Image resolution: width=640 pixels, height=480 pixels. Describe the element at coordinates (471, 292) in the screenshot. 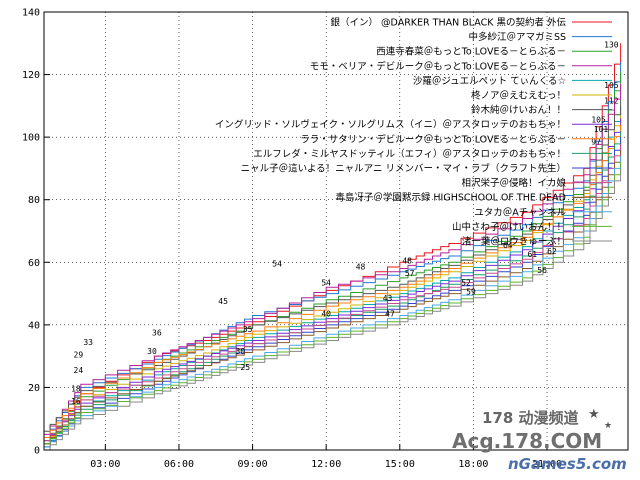

I see `value-label: 59` at that location.